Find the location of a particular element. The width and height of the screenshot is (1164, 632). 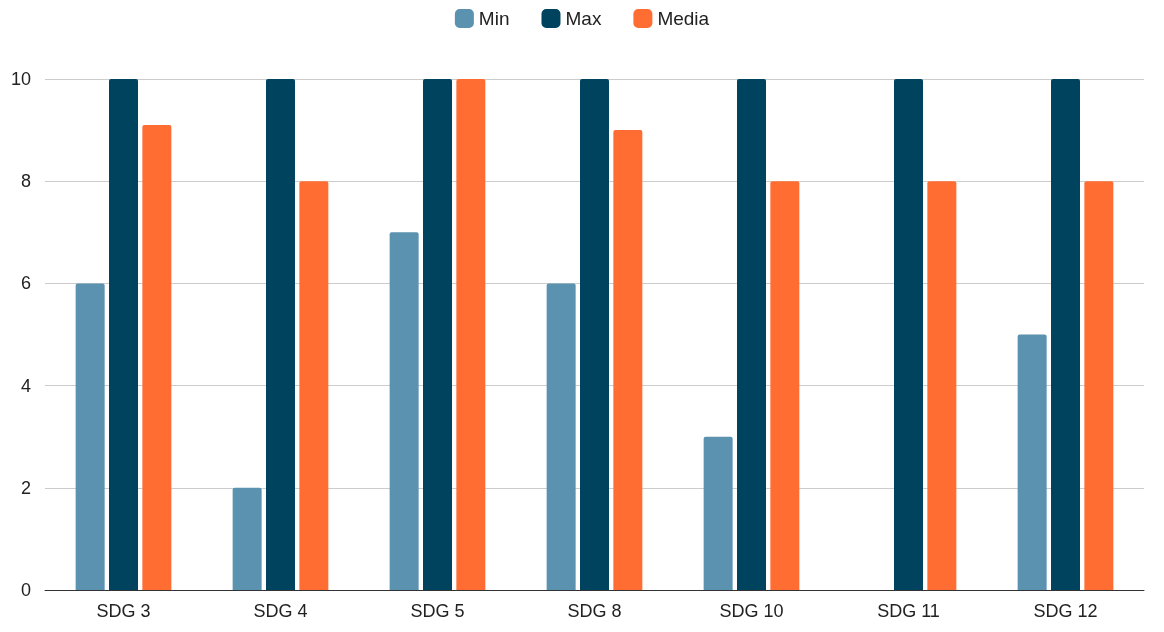

legend-label: Min is located at coordinates (494, 18).